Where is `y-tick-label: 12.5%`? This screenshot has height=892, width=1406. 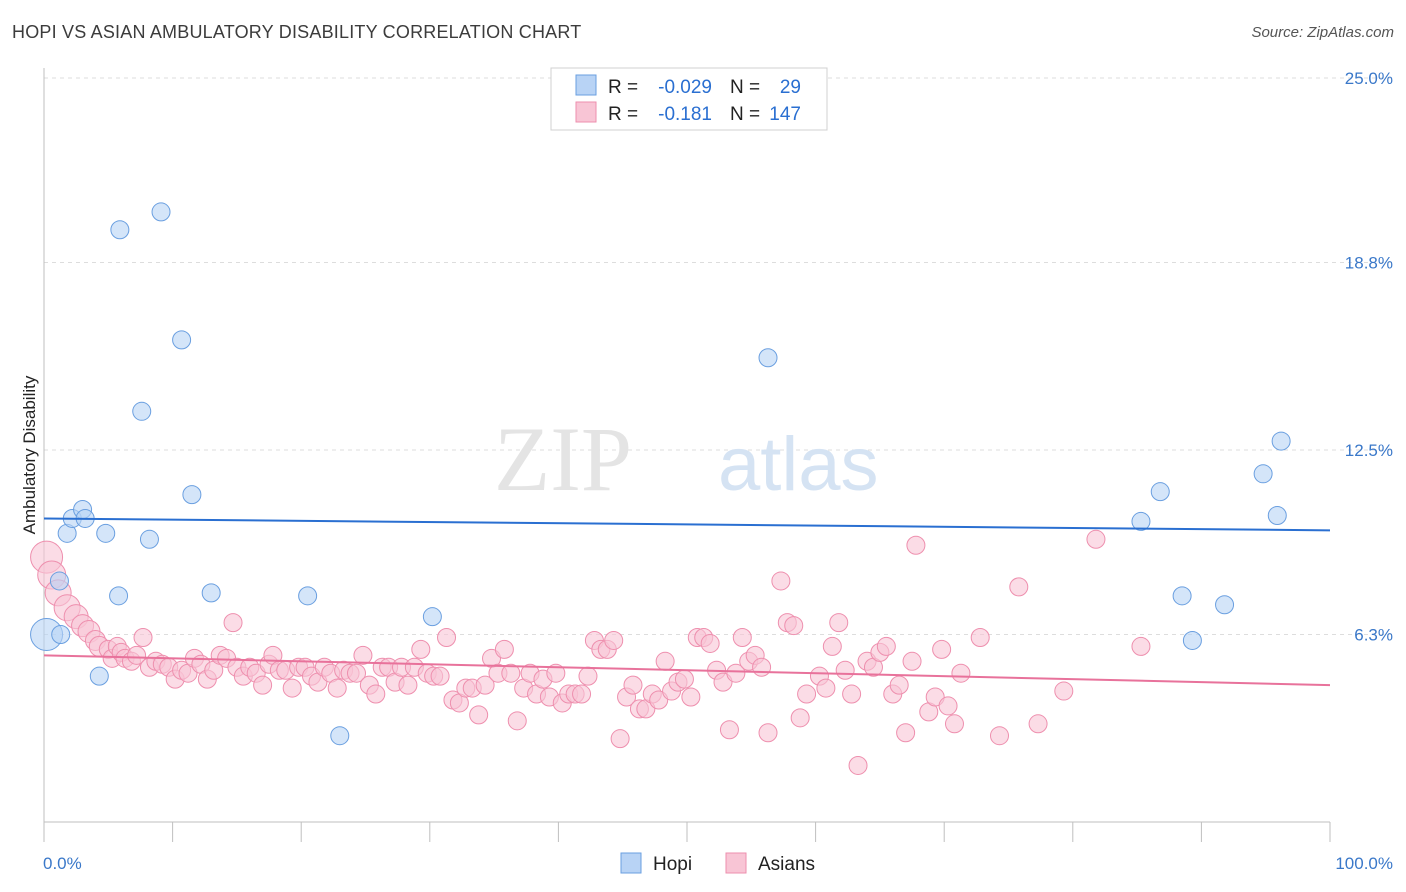 y-tick-label: 12.5% is located at coordinates (1369, 450).